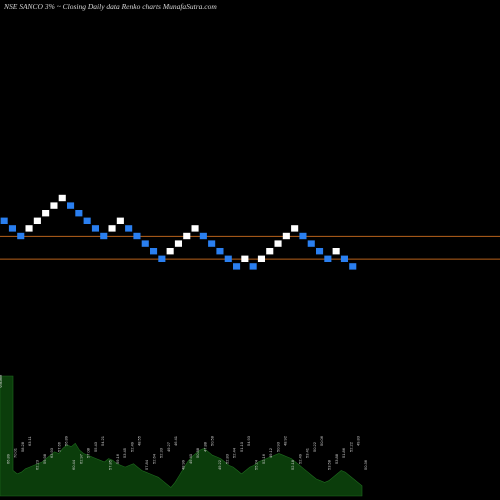 This screenshot has width=500, height=500. Describe the element at coordinates (241, 446) in the screenshot. I see `volume-label: 51.10` at that location.